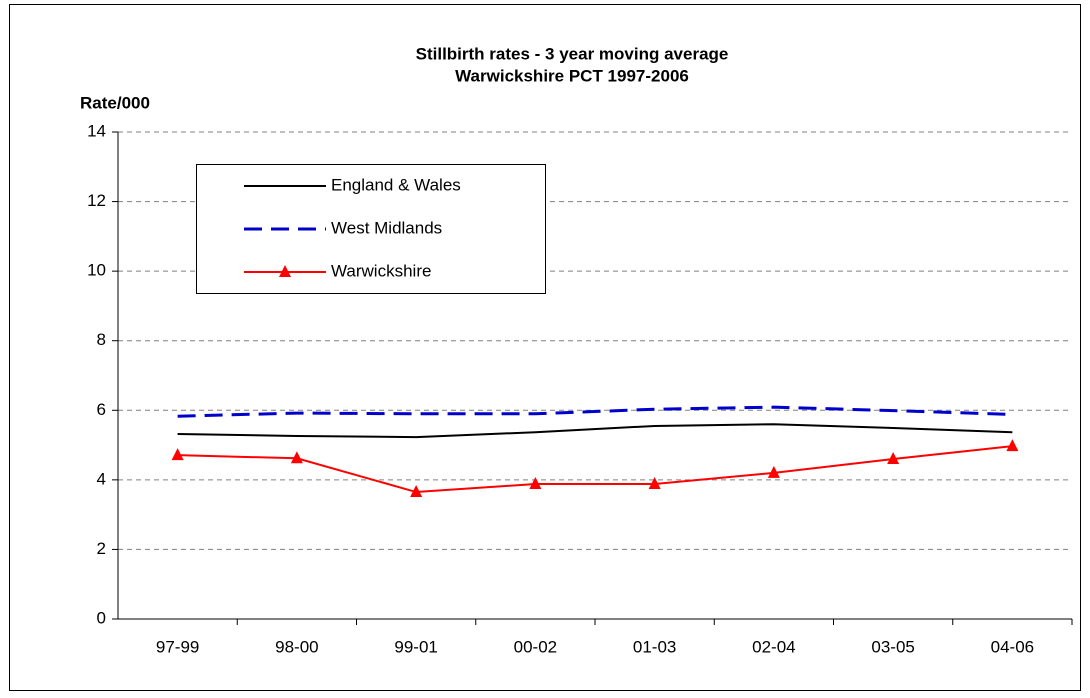 The width and height of the screenshot is (1090, 698). Describe the element at coordinates (101, 617) in the screenshot. I see `y-tick-label: 0` at that location.